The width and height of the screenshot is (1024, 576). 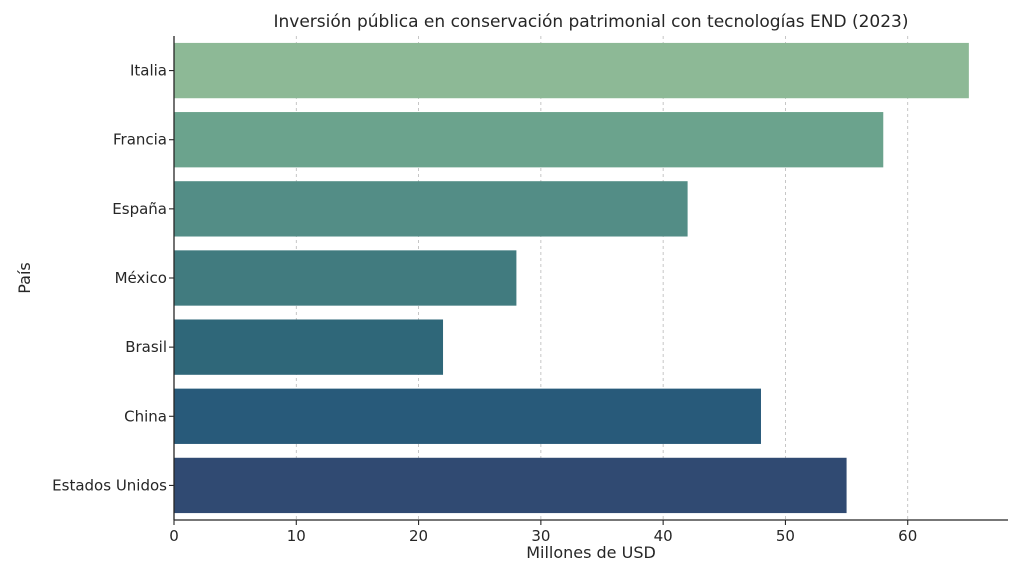 I want to click on y-tick-label: Francia, so click(x=140, y=140).